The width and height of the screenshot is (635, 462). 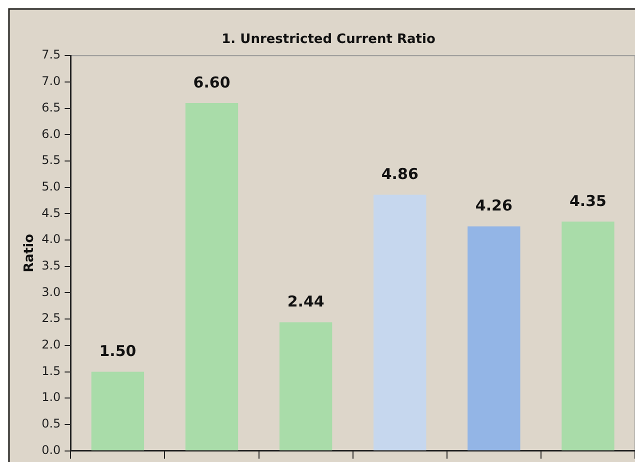 What do you see at coordinates (51, 397) in the screenshot?
I see `y-tick-label: 1.0` at bounding box center [51, 397].